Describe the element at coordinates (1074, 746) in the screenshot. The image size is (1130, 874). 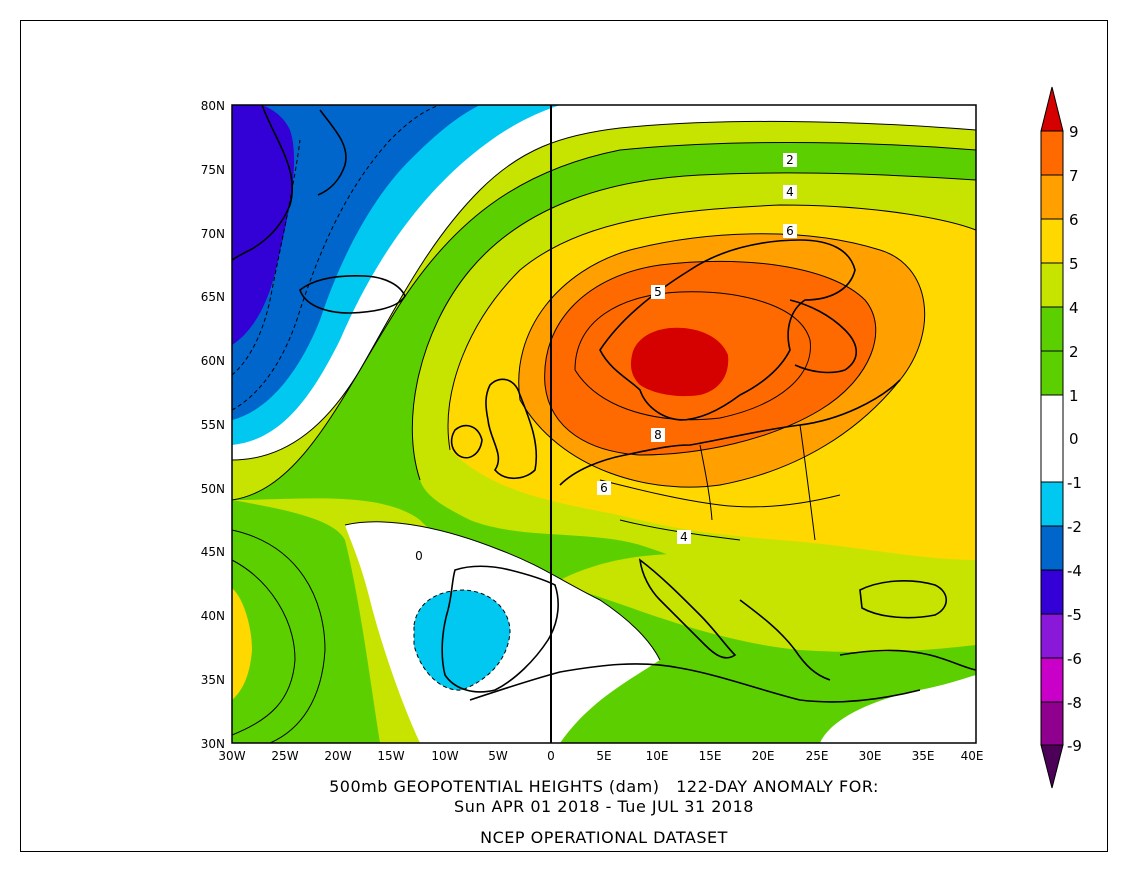
I see `colorbar-label: -9` at that location.